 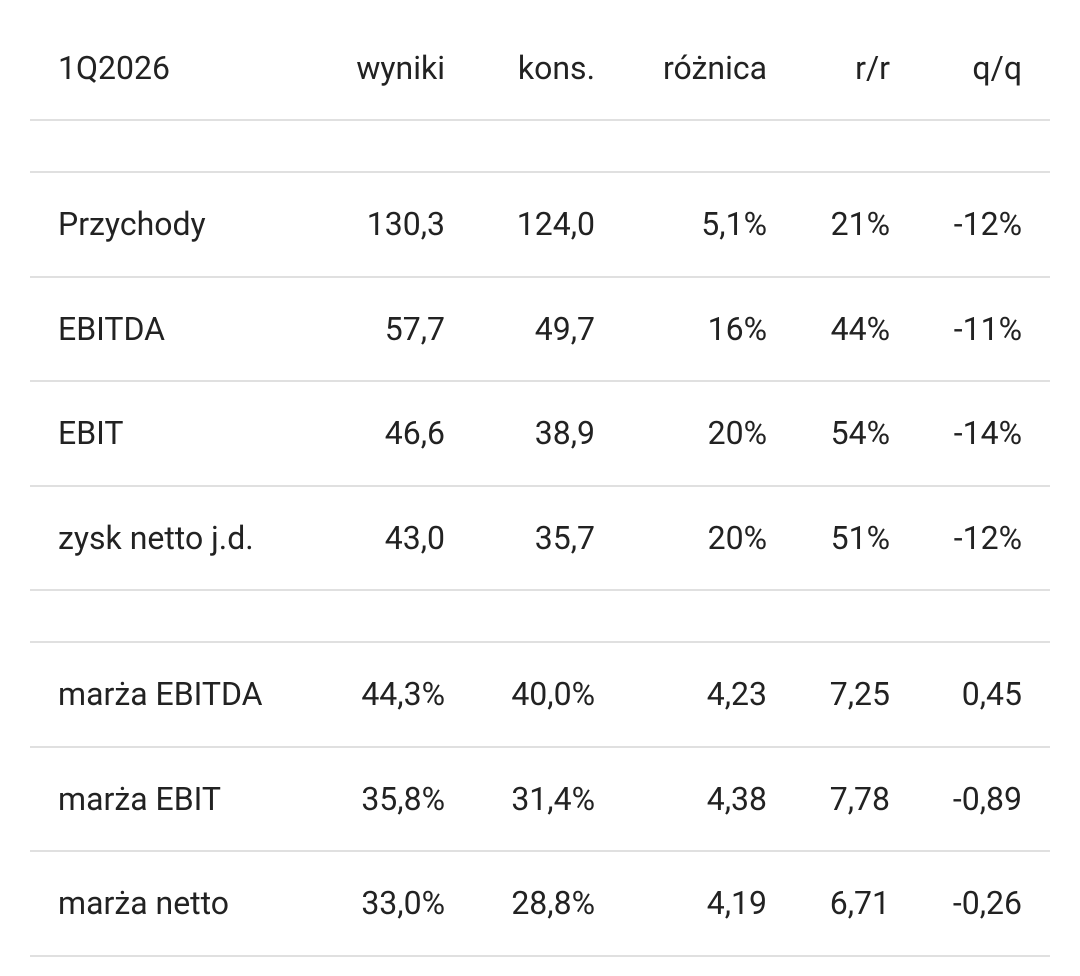 I want to click on row-value: 35,8%, so click(x=403, y=798).